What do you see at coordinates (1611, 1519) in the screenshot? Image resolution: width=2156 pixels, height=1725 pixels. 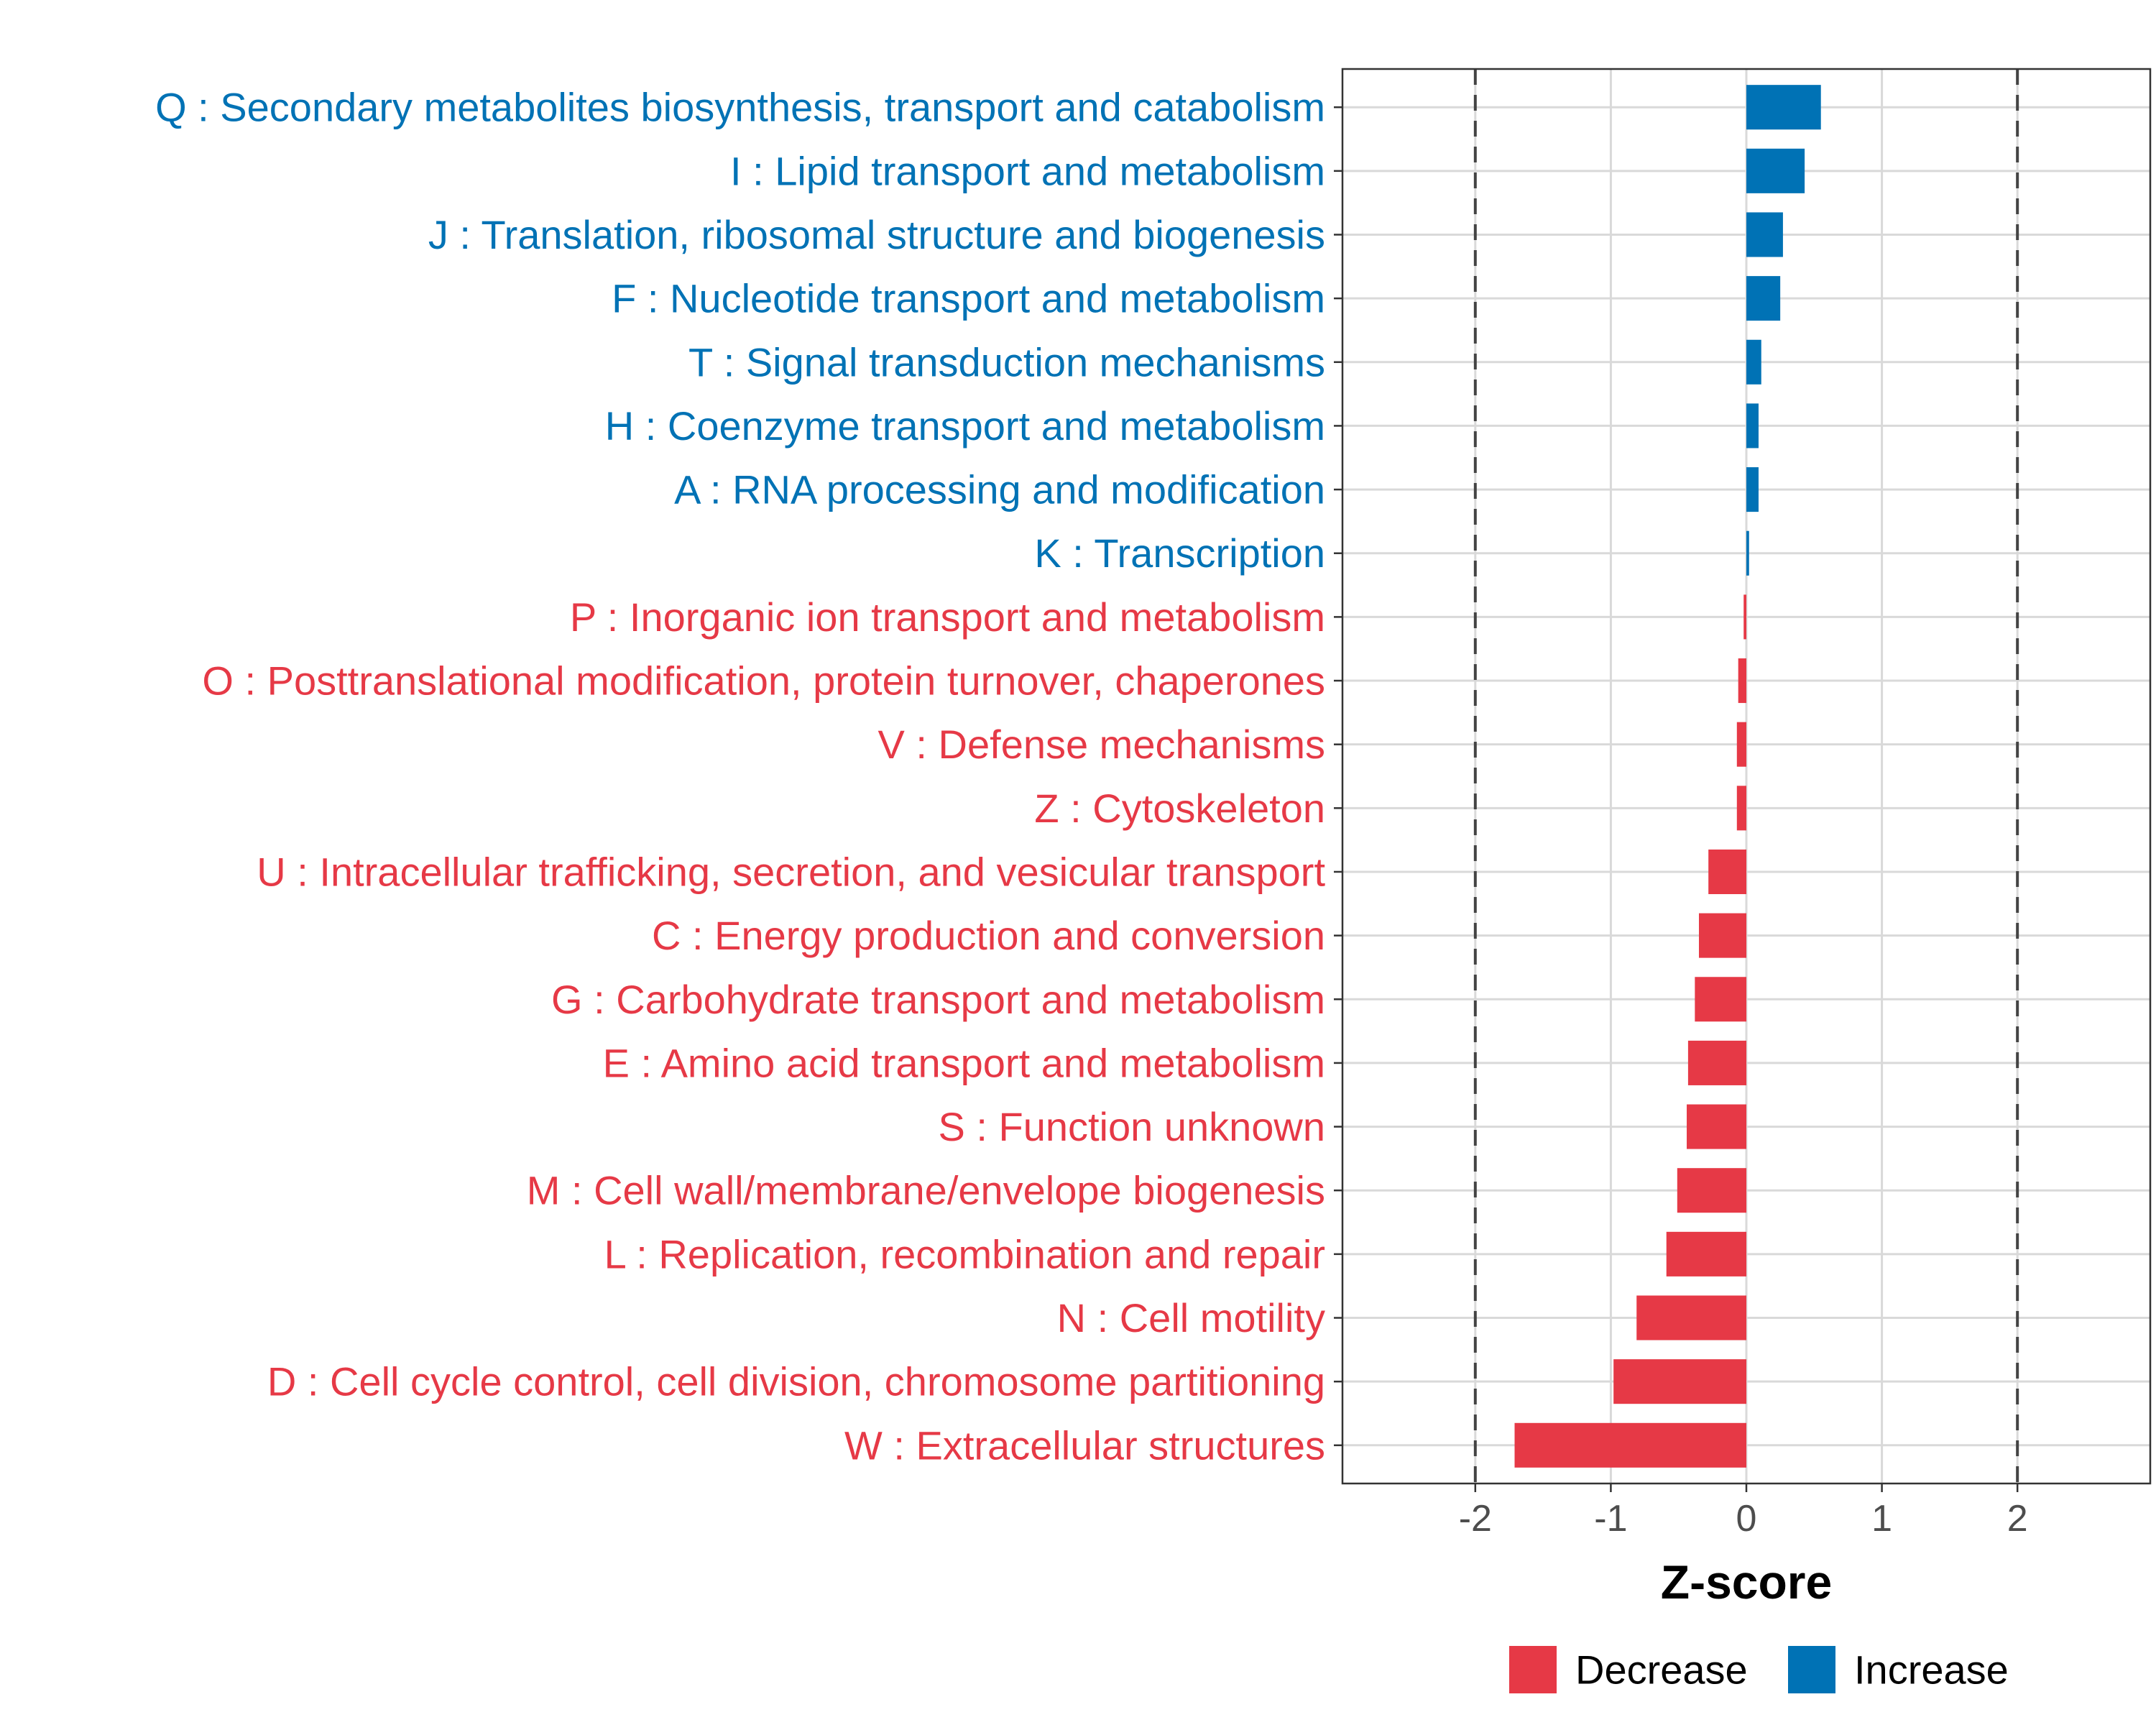 I see `x-tick-label: -1` at bounding box center [1611, 1519].